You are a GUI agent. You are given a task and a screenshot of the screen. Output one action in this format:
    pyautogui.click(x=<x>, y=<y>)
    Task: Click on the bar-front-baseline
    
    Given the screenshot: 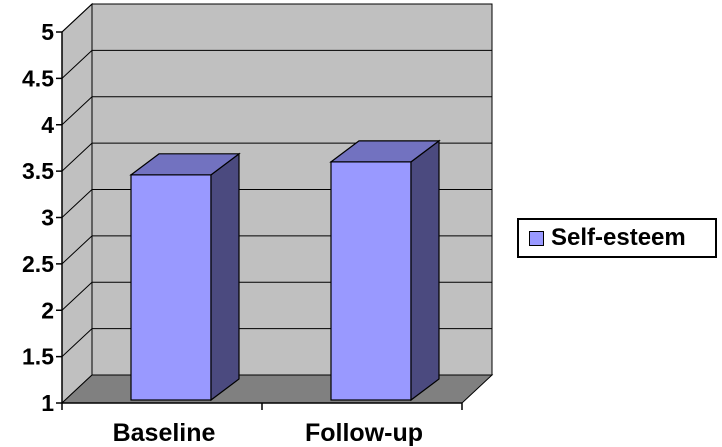 What is the action you would take?
    pyautogui.click(x=171, y=287)
    